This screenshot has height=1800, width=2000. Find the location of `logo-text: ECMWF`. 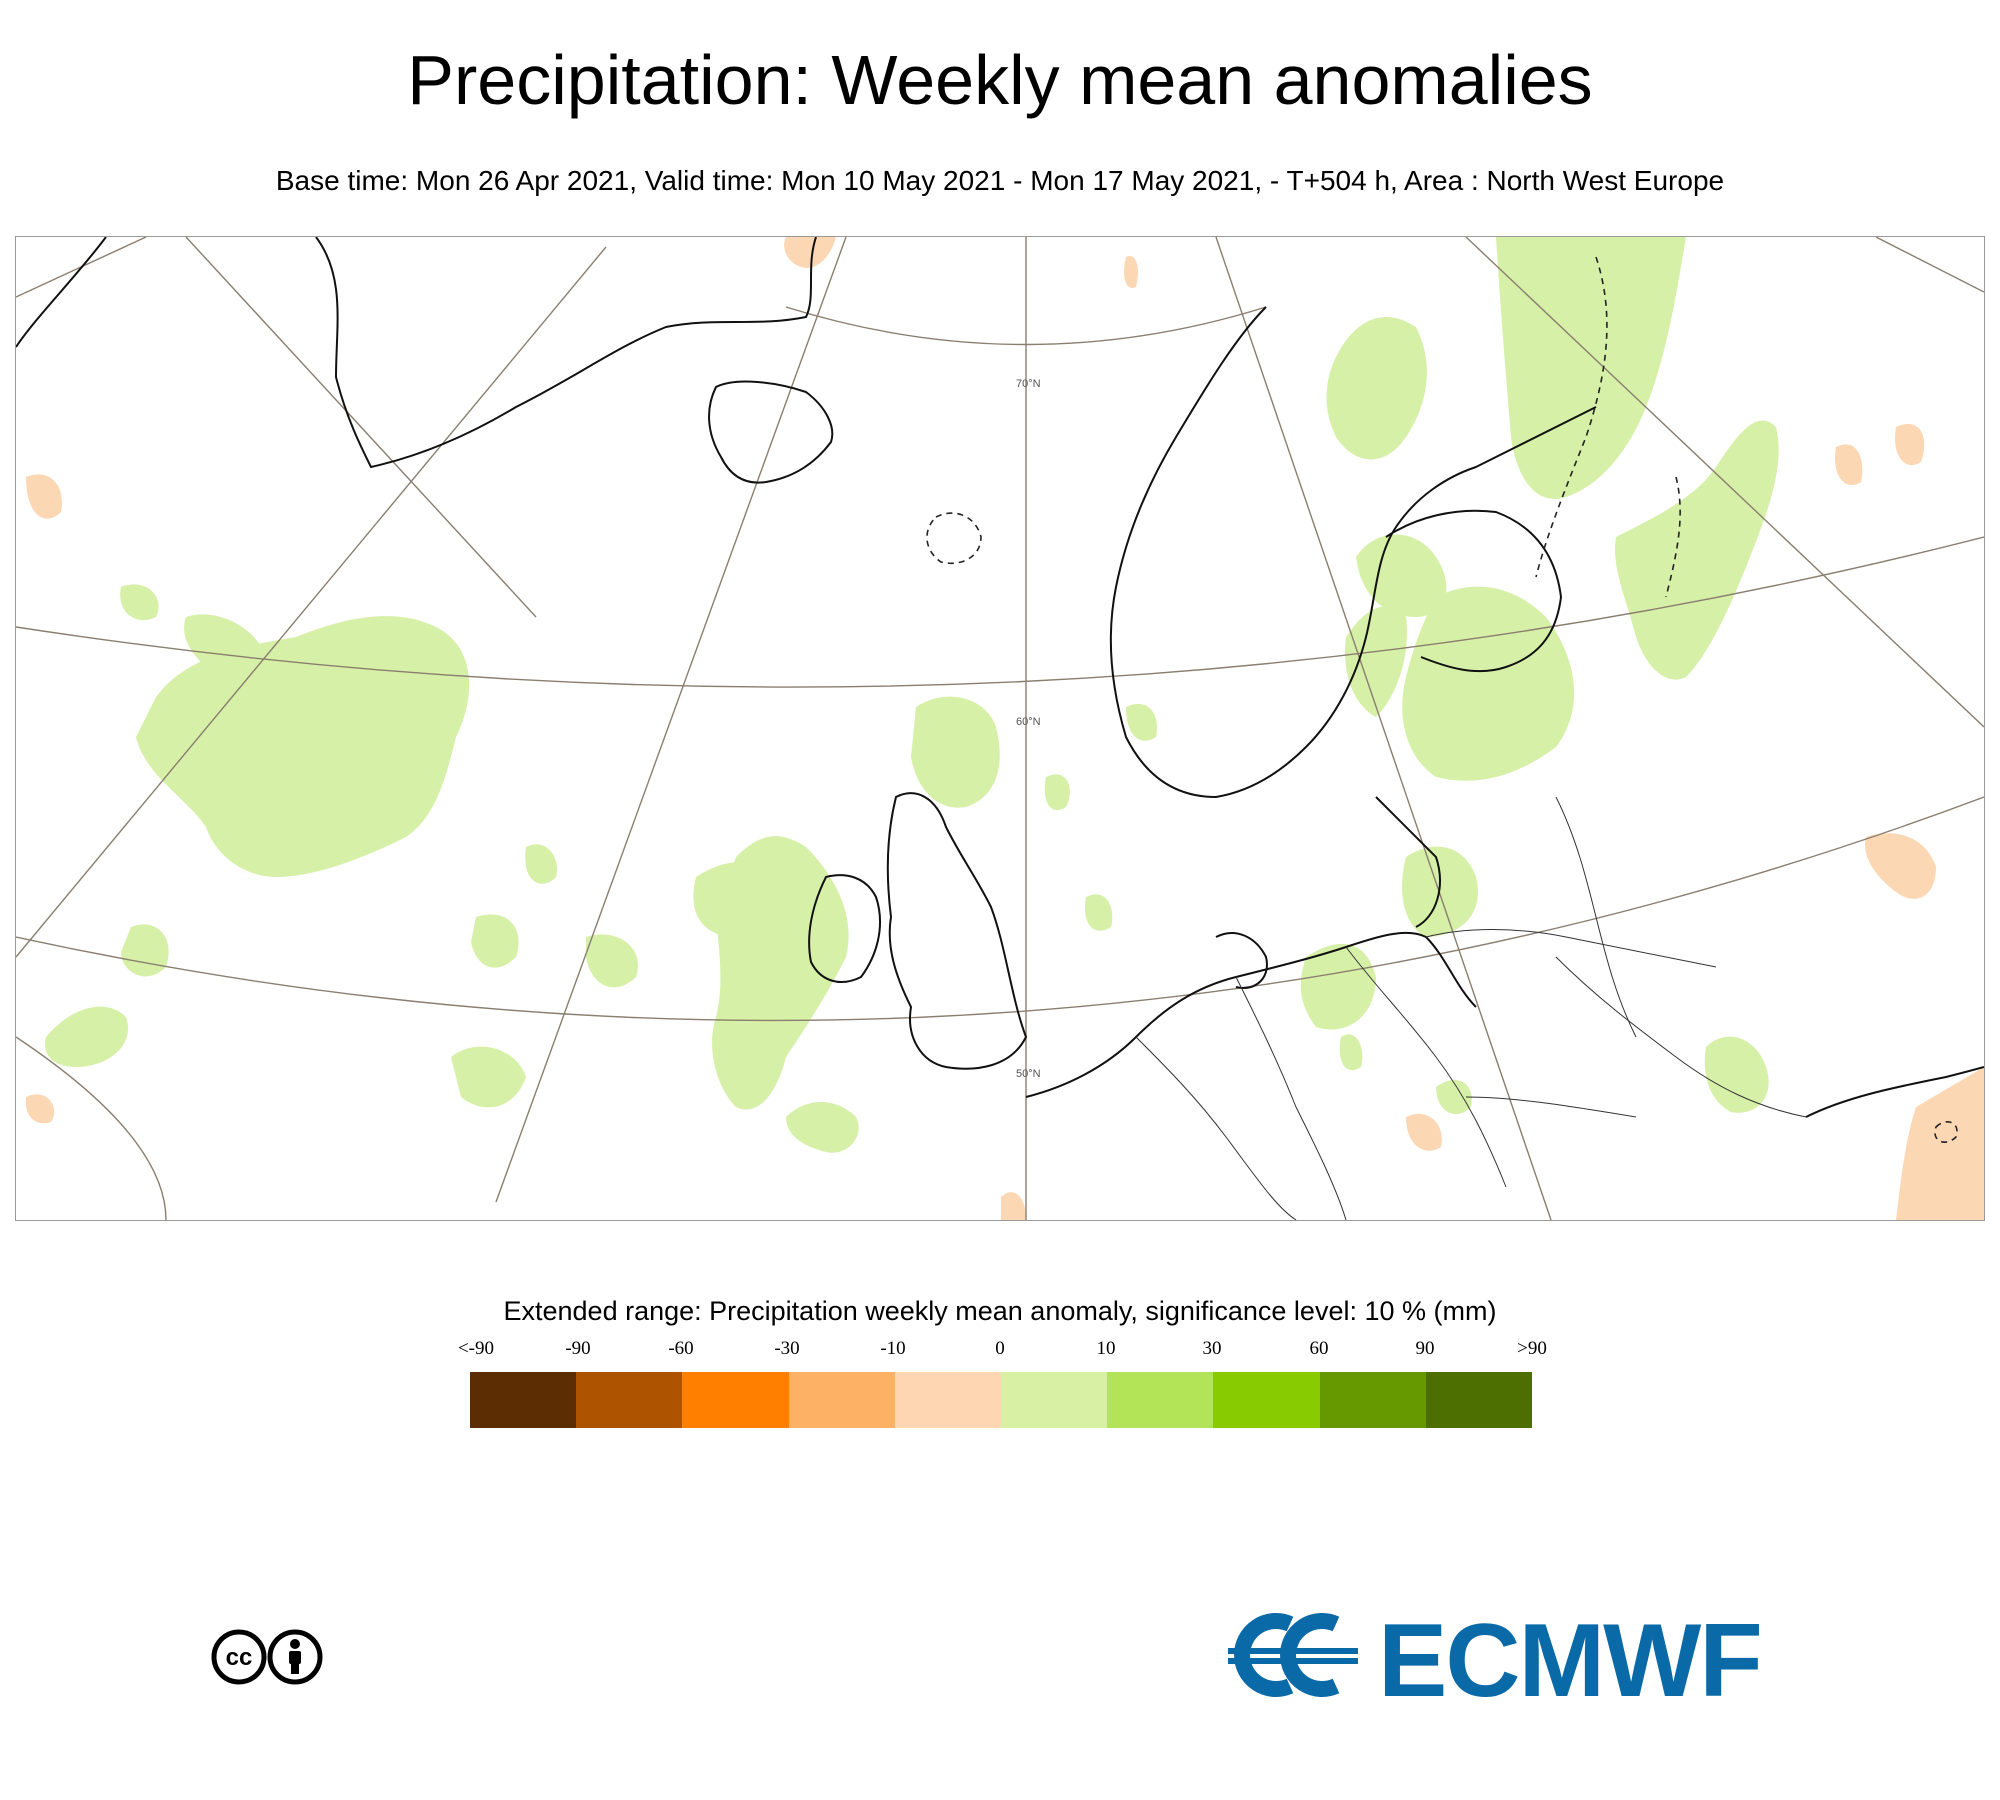

logo-text: ECMWF is located at coordinates (1569, 1655).